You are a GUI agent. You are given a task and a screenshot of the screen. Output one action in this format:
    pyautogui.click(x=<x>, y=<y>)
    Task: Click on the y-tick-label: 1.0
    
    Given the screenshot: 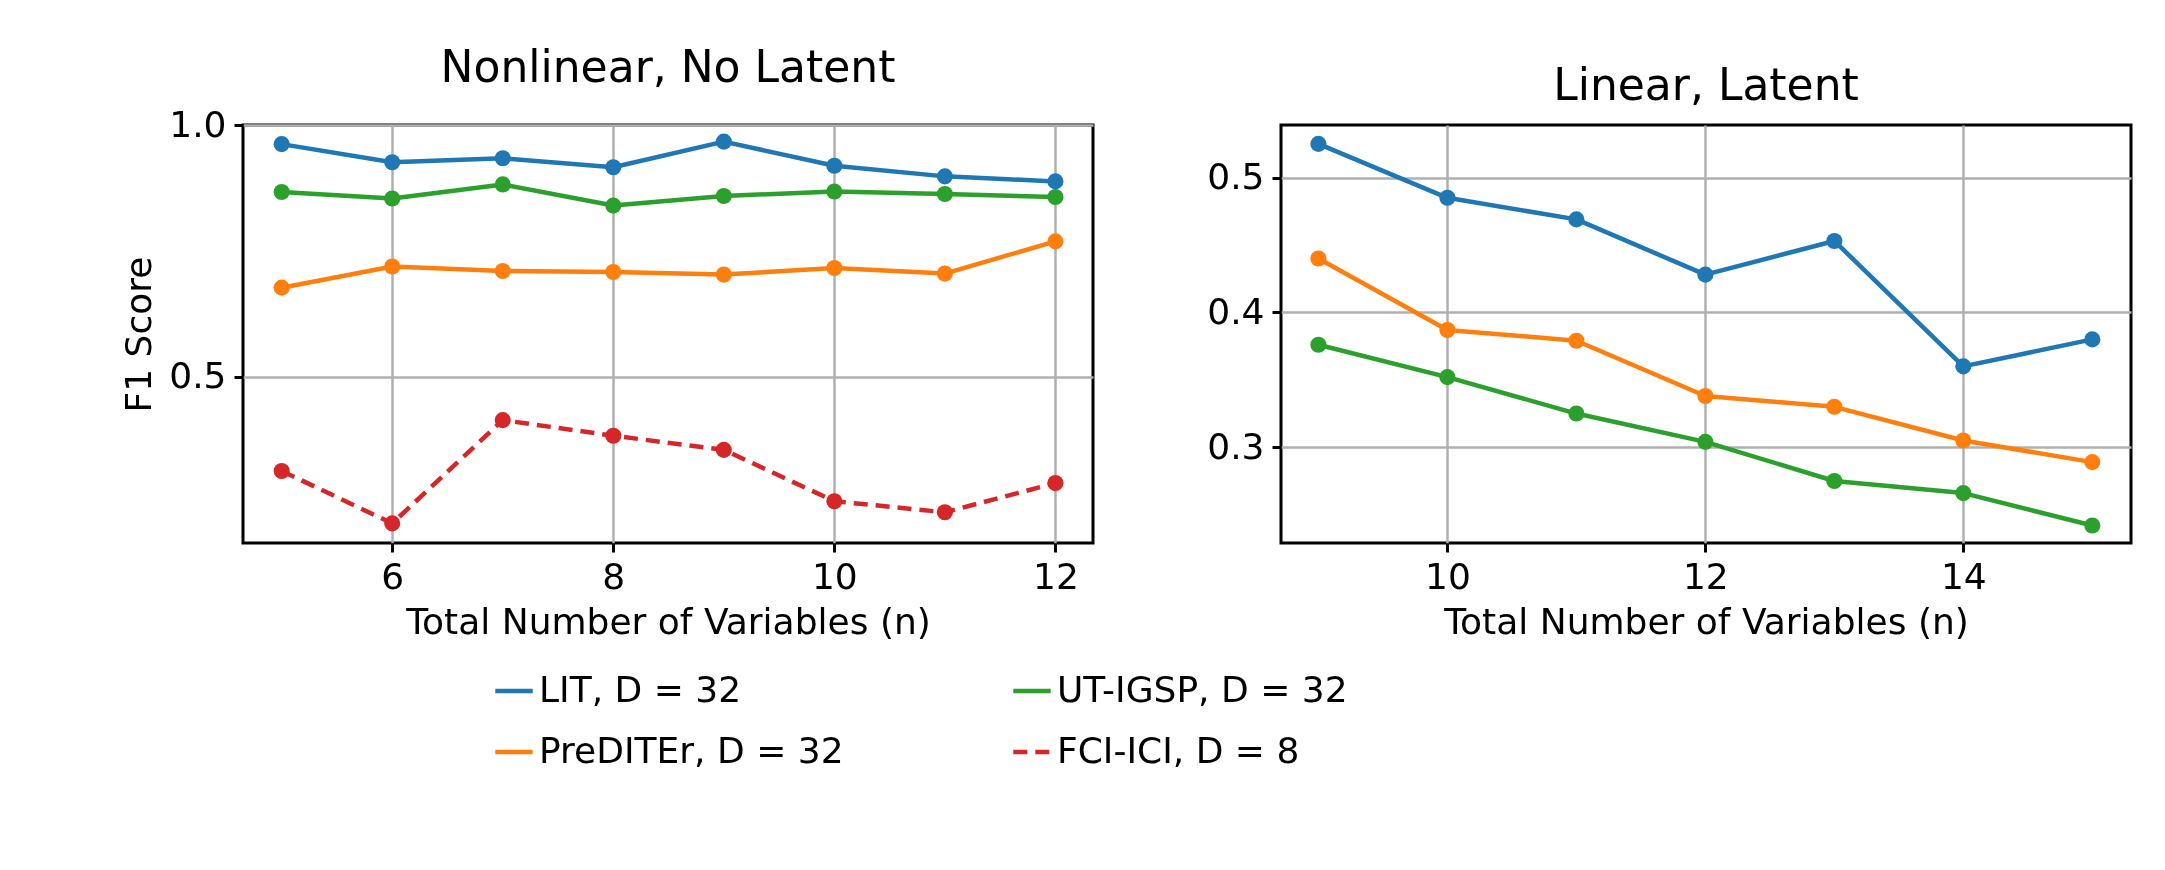 What is the action you would take?
    pyautogui.click(x=198, y=124)
    